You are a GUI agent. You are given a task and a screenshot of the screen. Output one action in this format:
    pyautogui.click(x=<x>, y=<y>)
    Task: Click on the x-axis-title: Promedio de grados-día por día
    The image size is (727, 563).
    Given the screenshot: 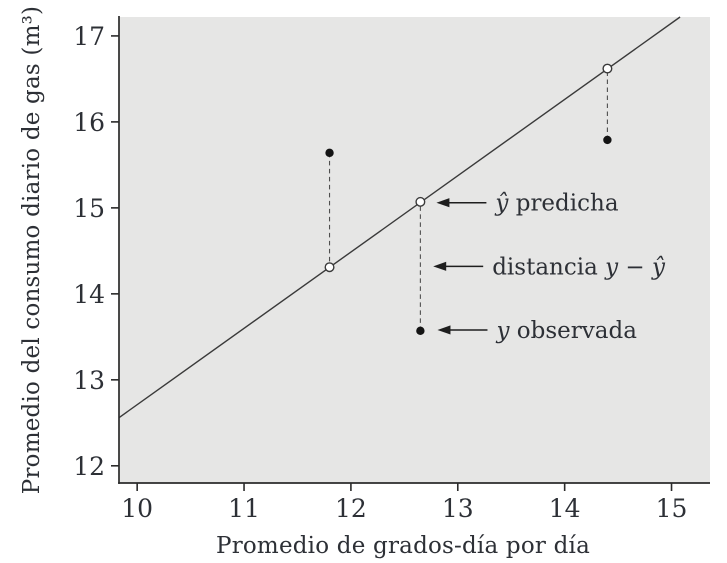 What is the action you would take?
    pyautogui.click(x=403, y=546)
    